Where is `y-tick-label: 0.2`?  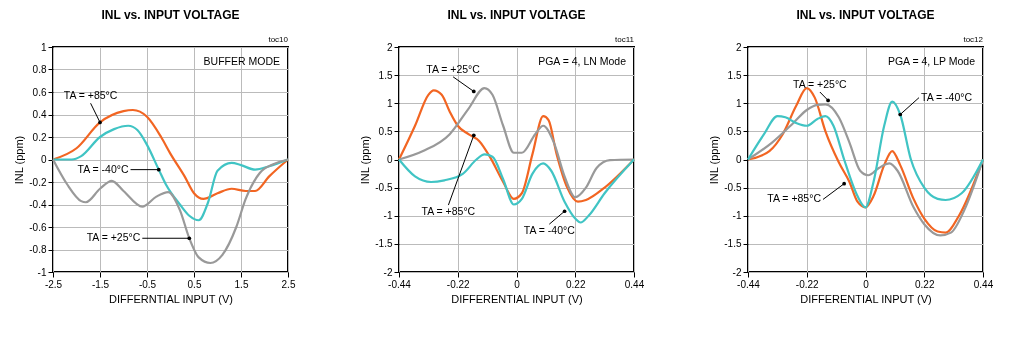
y-tick-label: 0.2 is located at coordinates (39, 137).